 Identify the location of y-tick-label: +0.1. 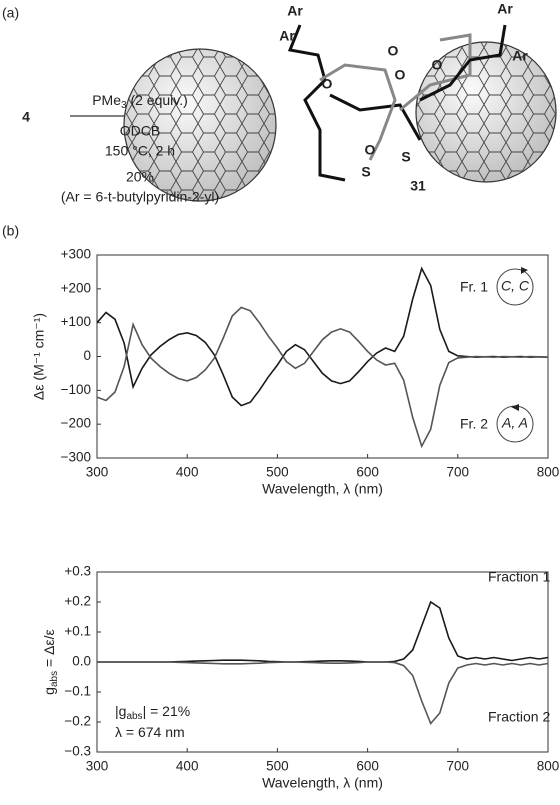
(77, 631).